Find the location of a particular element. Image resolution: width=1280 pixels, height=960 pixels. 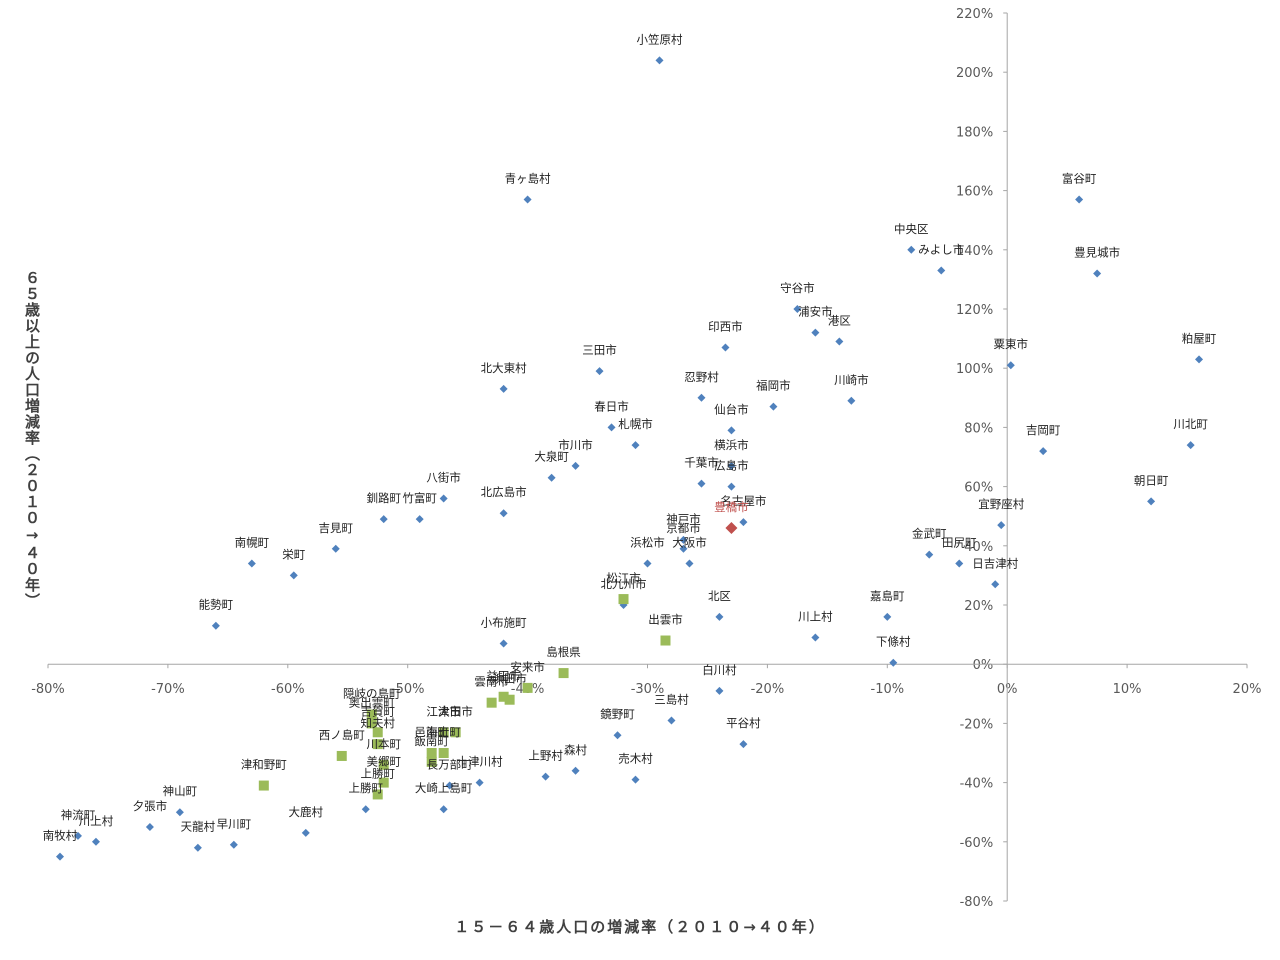

data-point-label: 神流町 is located at coordinates (78, 815).